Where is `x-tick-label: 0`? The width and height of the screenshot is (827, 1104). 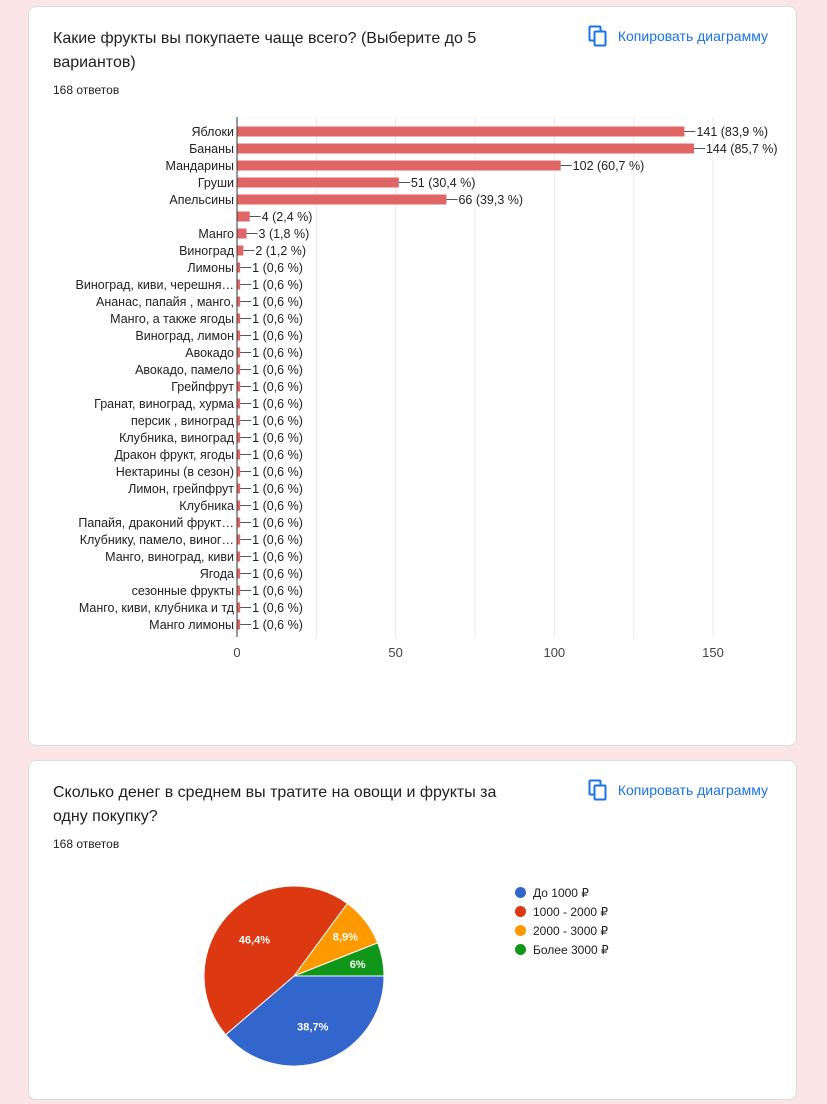 x-tick-label: 0 is located at coordinates (236, 652).